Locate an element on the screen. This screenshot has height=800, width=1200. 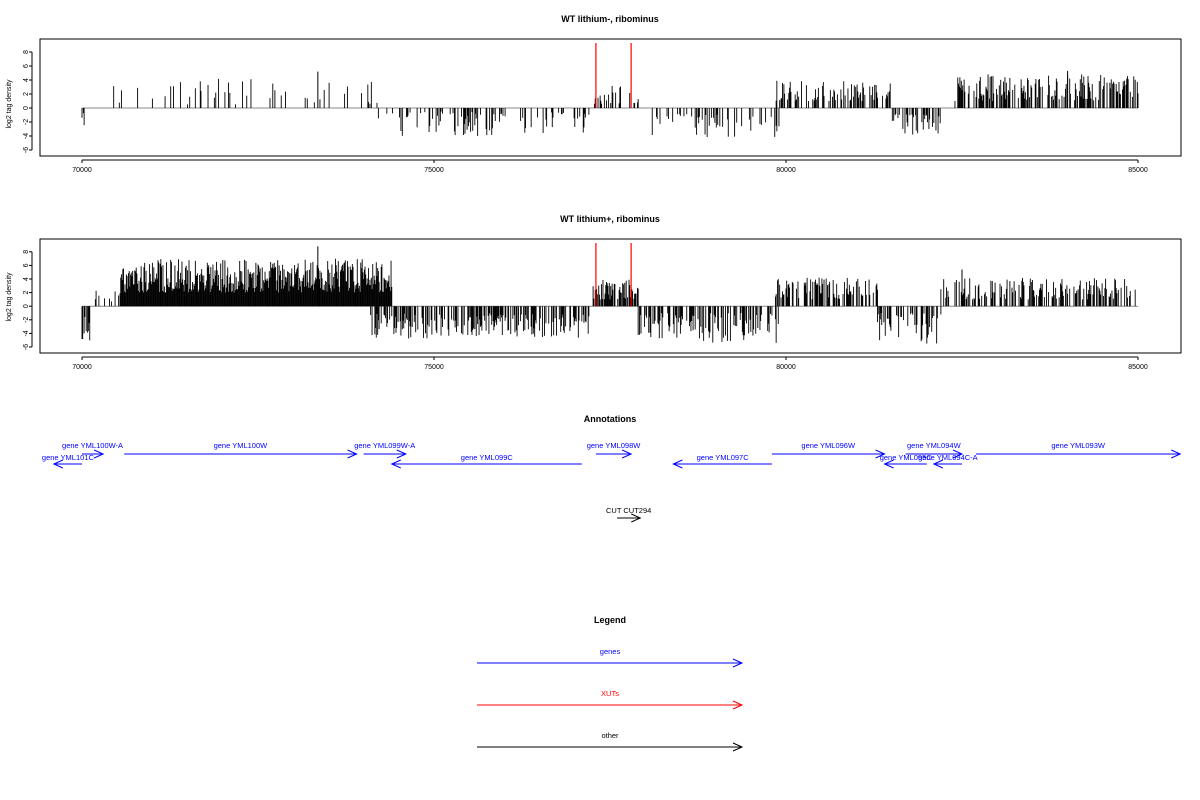
annotation-feature: gene YML097C is located at coordinates (722, 461).